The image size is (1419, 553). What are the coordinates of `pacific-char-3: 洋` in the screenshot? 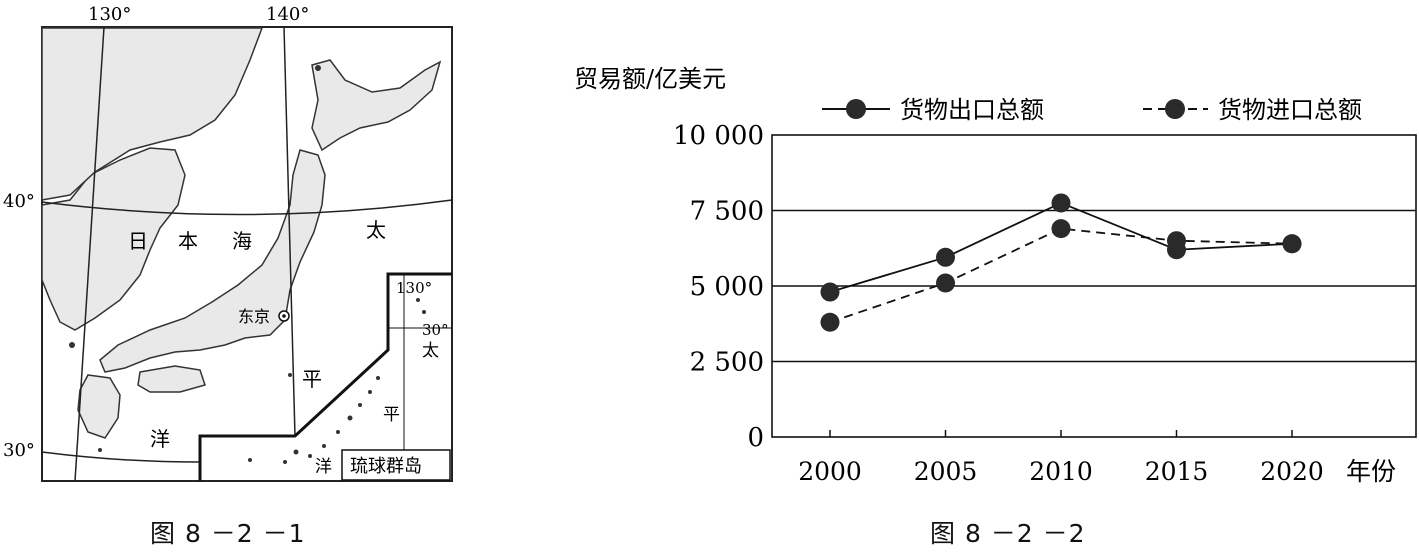 It's located at (160, 439).